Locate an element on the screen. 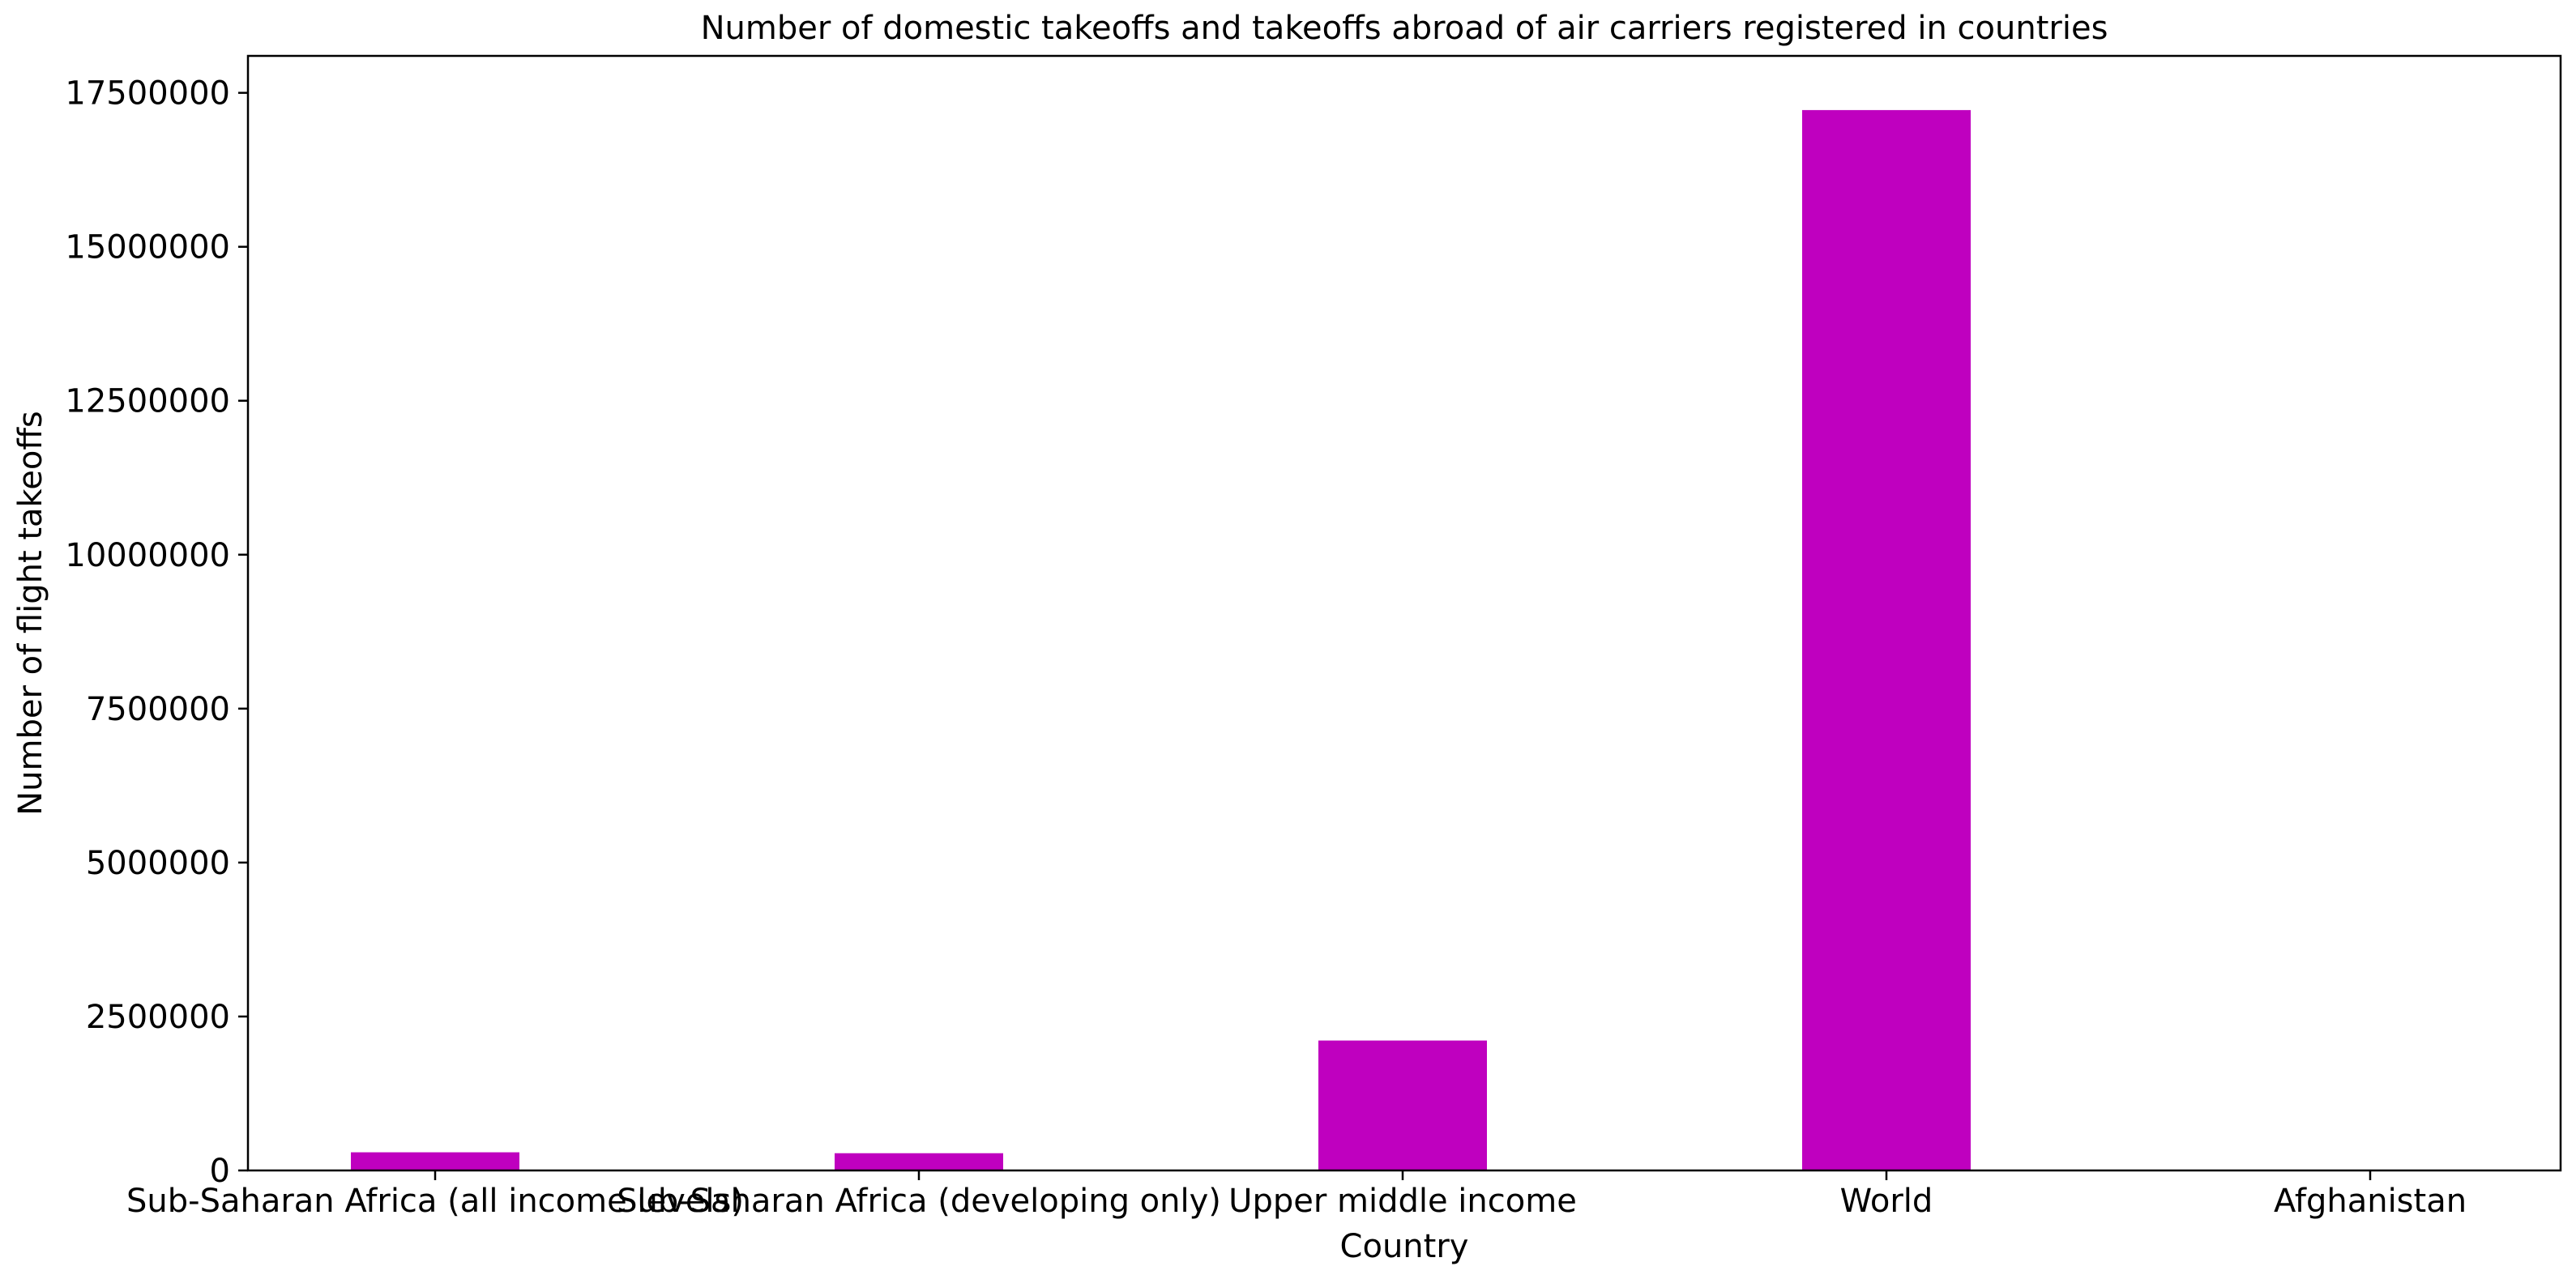 The height and width of the screenshot is (1279, 2576). y-tick-label: 12500000 is located at coordinates (147, 401).